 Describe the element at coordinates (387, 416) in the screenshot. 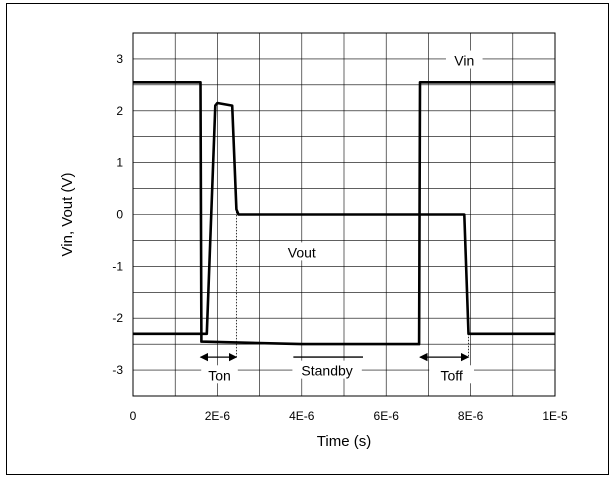

I see `x-tick-label: 6E-6` at that location.